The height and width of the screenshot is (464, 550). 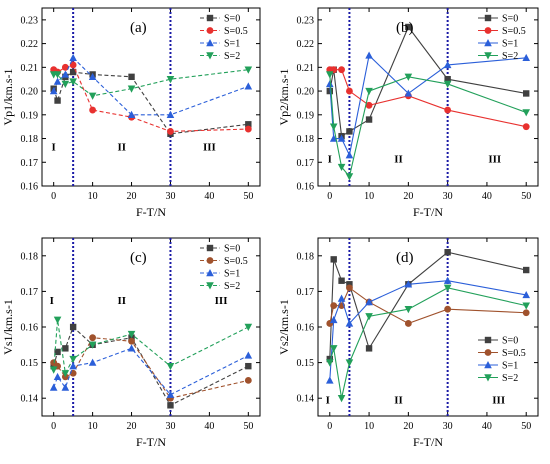 What do you see at coordinates (232, 44) in the screenshot?
I see `legend-label: S=1` at bounding box center [232, 44].